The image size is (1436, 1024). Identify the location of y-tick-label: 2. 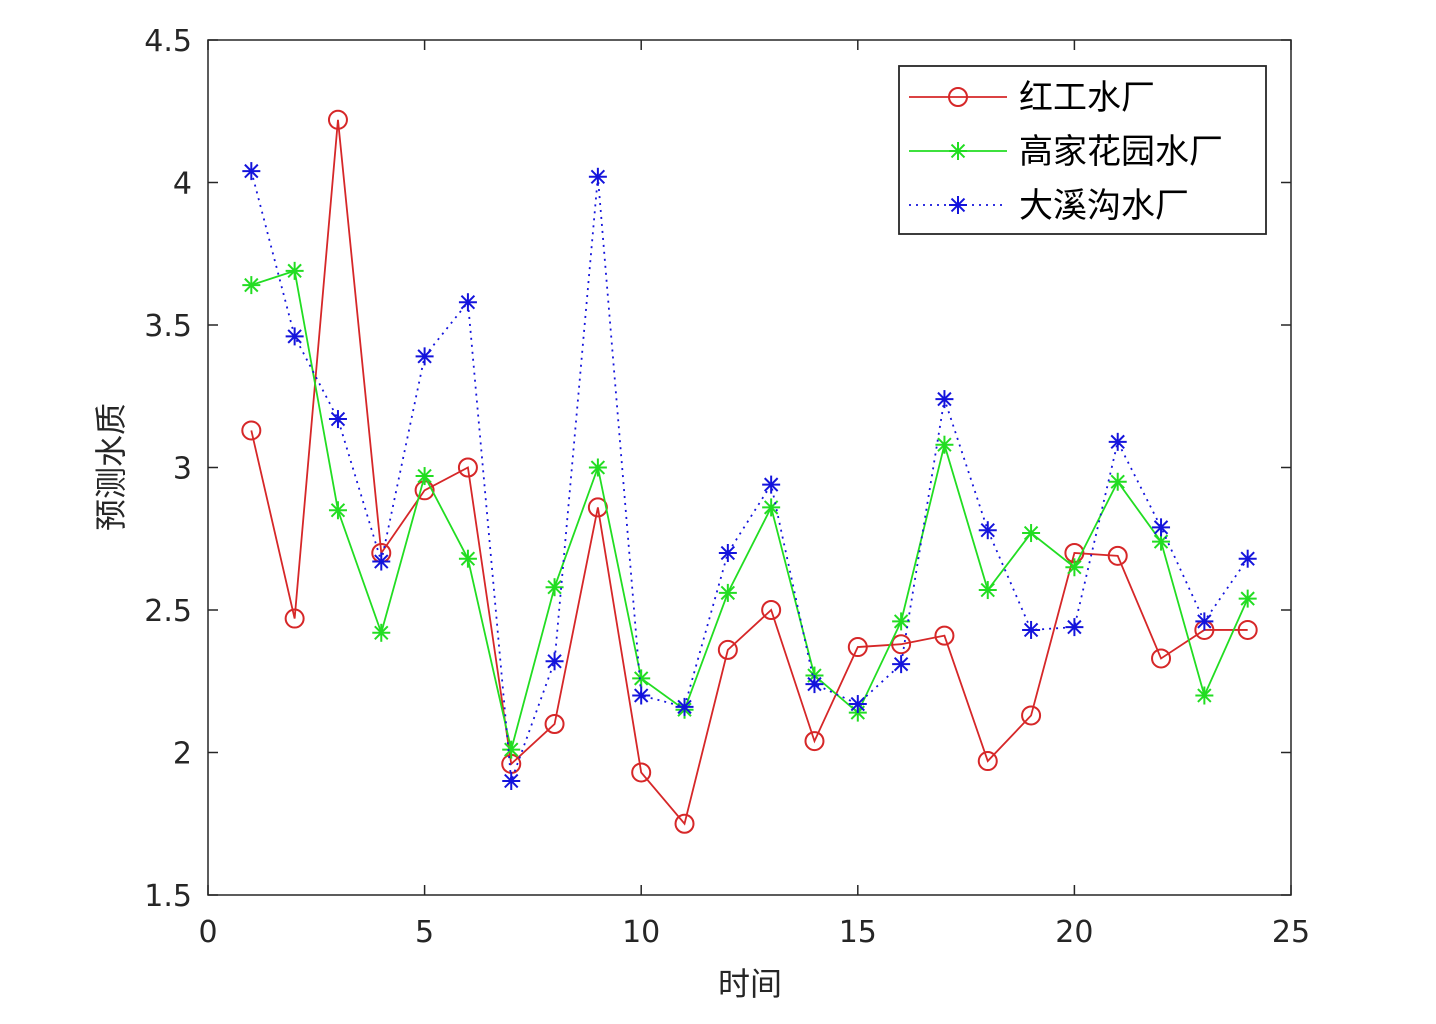
(182, 754).